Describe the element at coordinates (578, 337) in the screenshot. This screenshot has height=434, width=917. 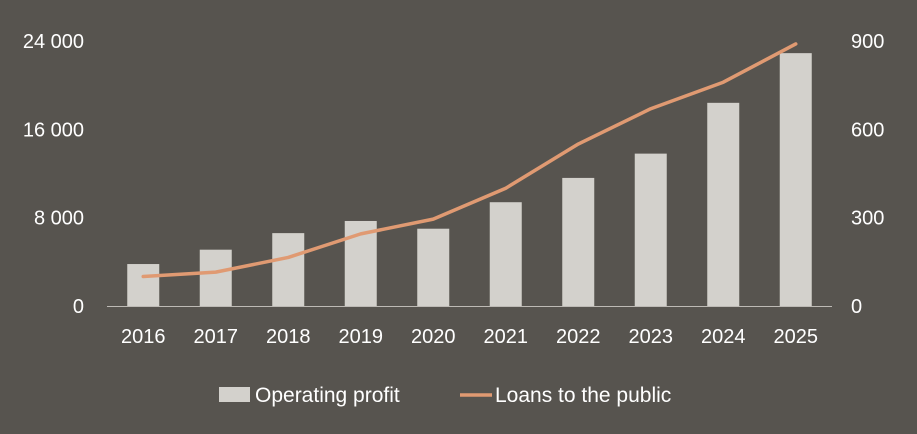
I see `x-axis-category-label: 2022` at that location.